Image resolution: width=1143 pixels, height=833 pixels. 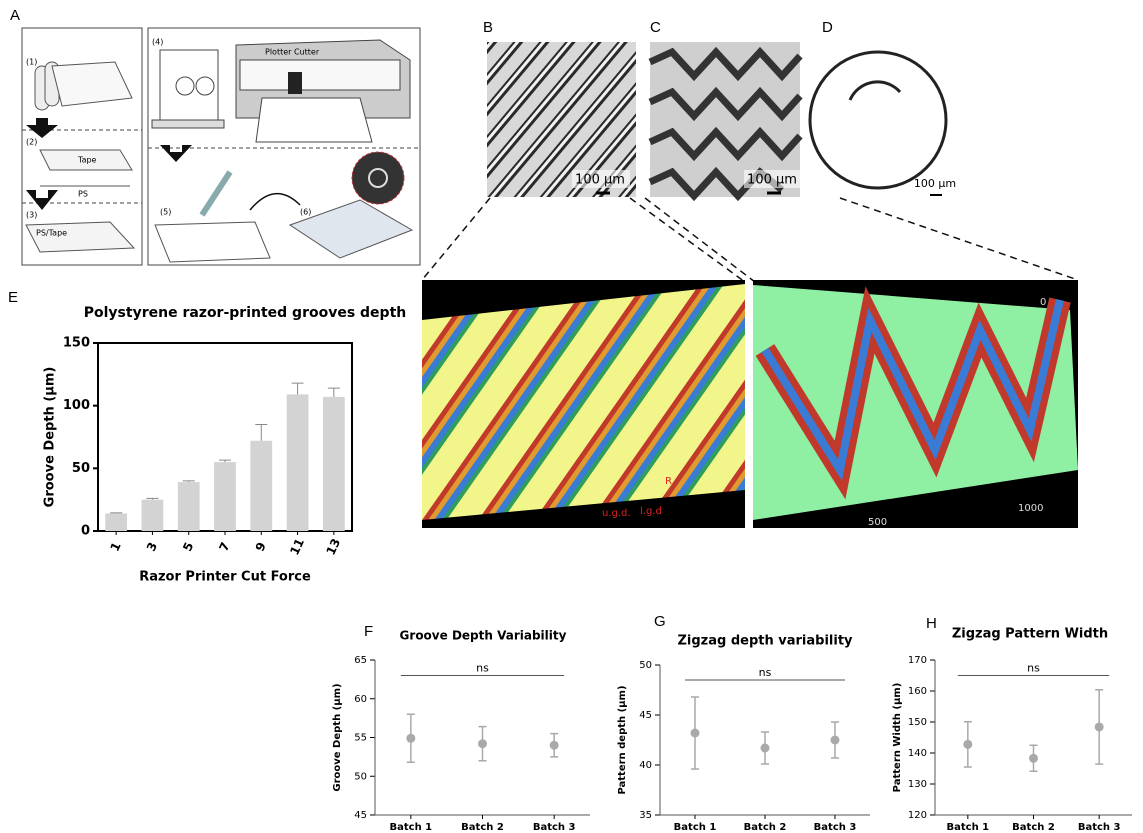 I want to click on blade, so click(x=295, y=83).